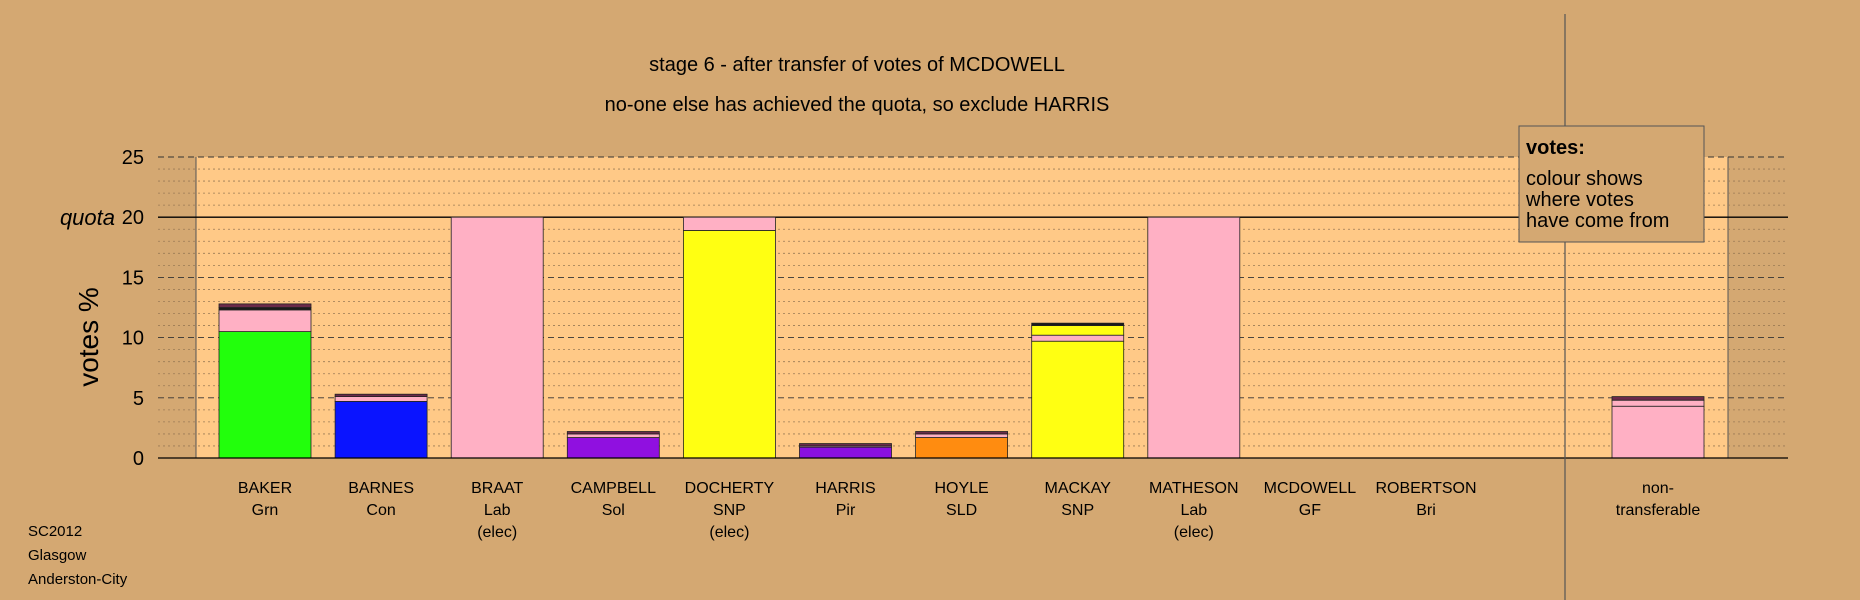  I want to click on candidate-label-barnes-1: Con, so click(380, 510).